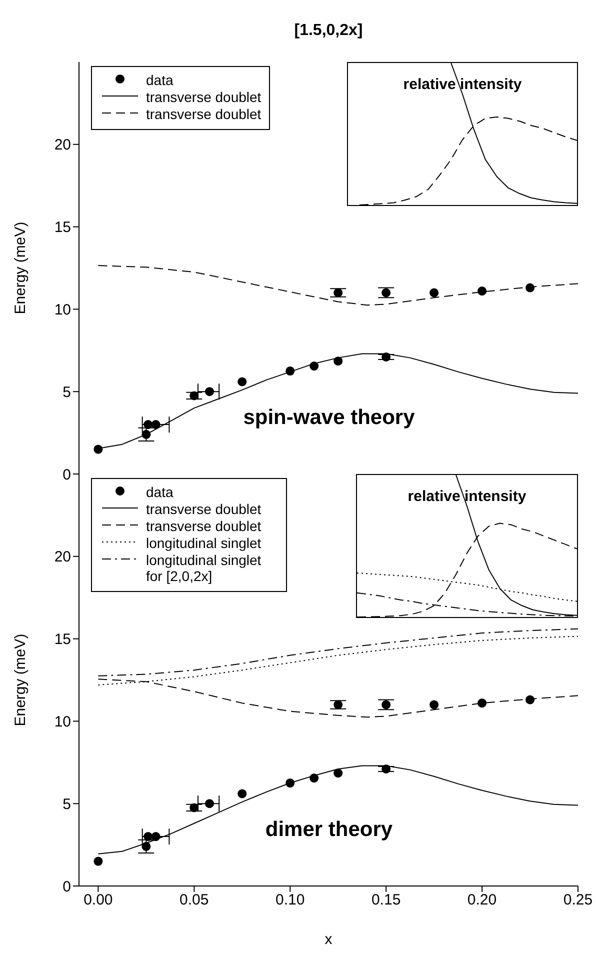  I want to click on annotation: spin-wave theory, so click(329, 418).